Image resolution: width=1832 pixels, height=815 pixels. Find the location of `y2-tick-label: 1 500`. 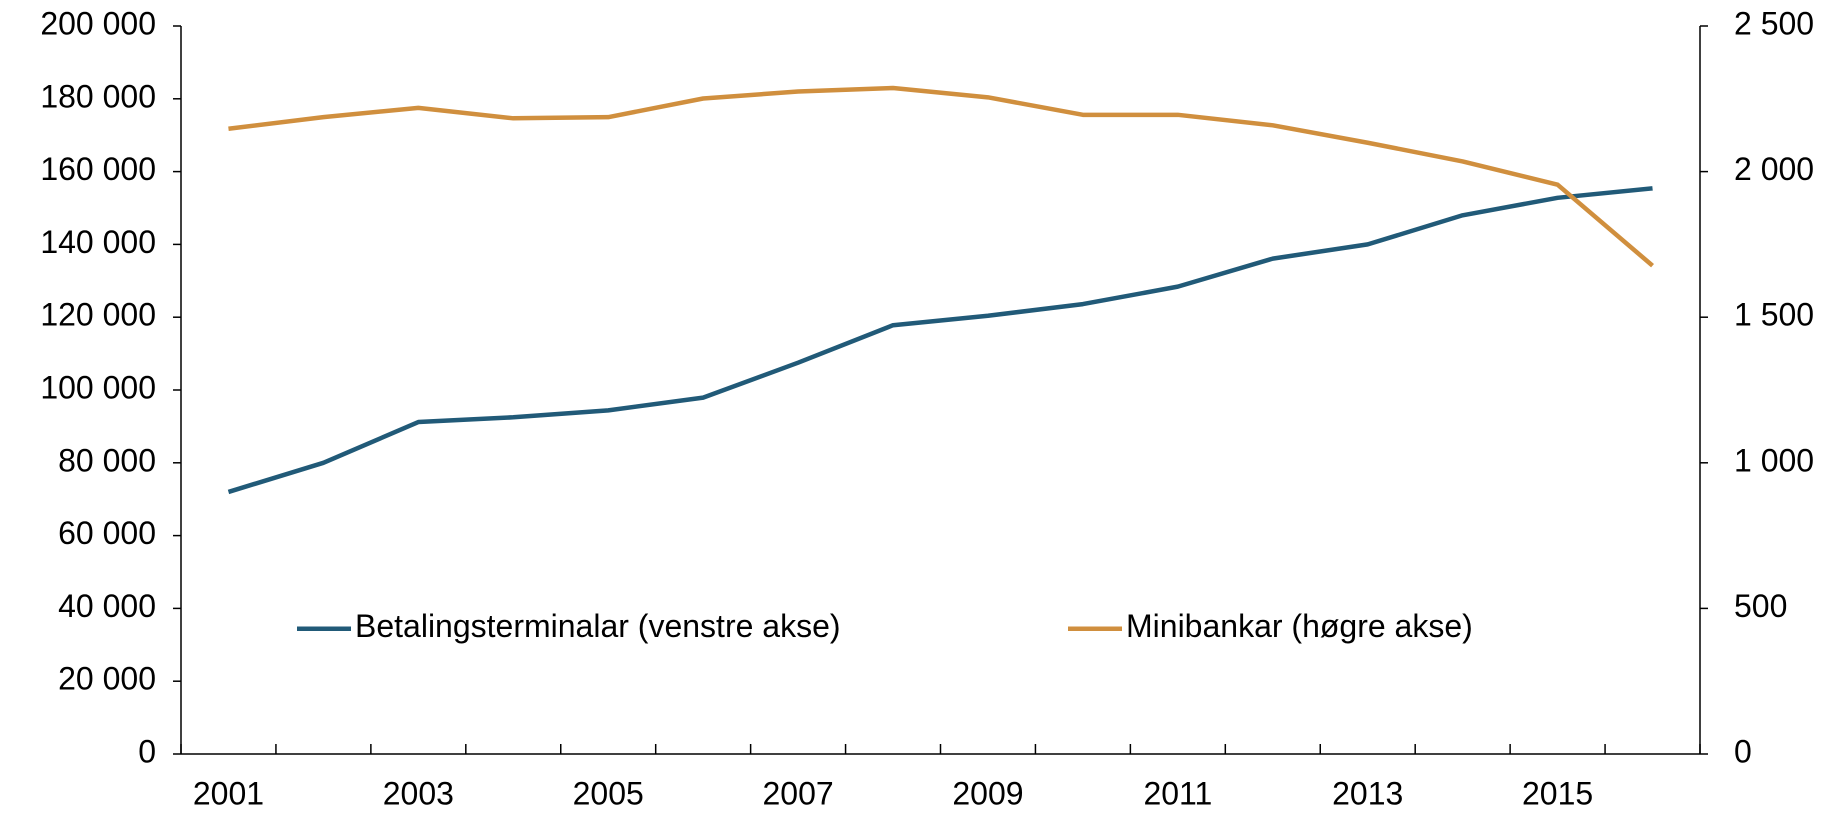

y2-tick-label: 1 500 is located at coordinates (1774, 315).